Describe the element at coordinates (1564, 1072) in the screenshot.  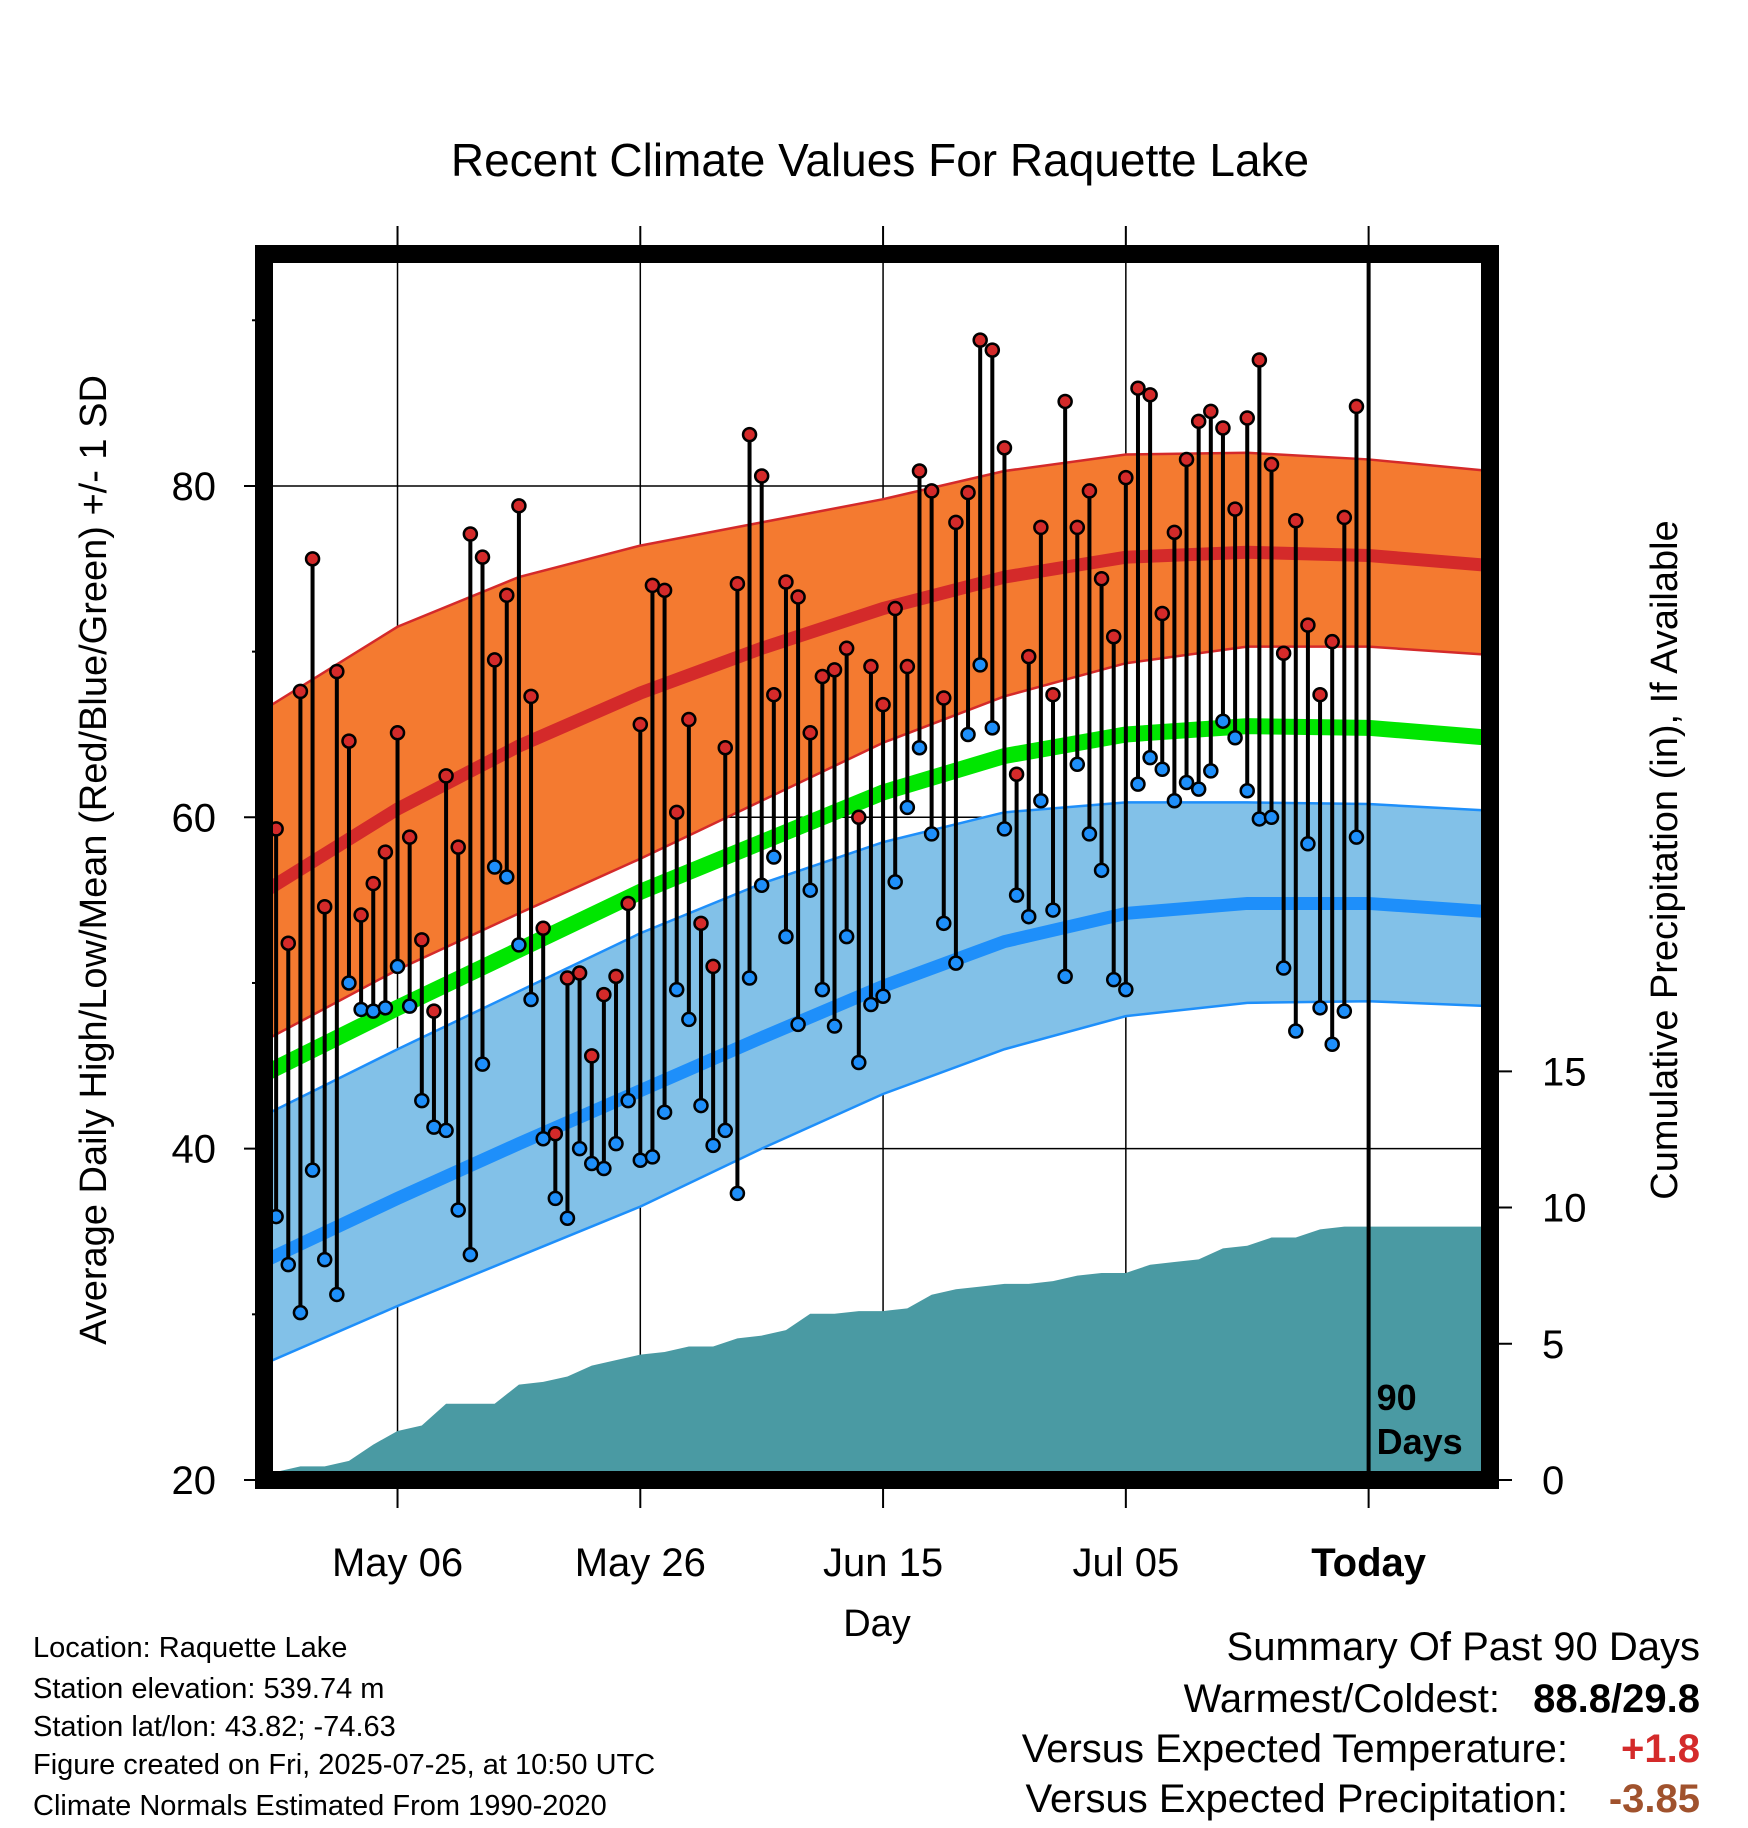
I see `y2-tick-label: 15` at that location.